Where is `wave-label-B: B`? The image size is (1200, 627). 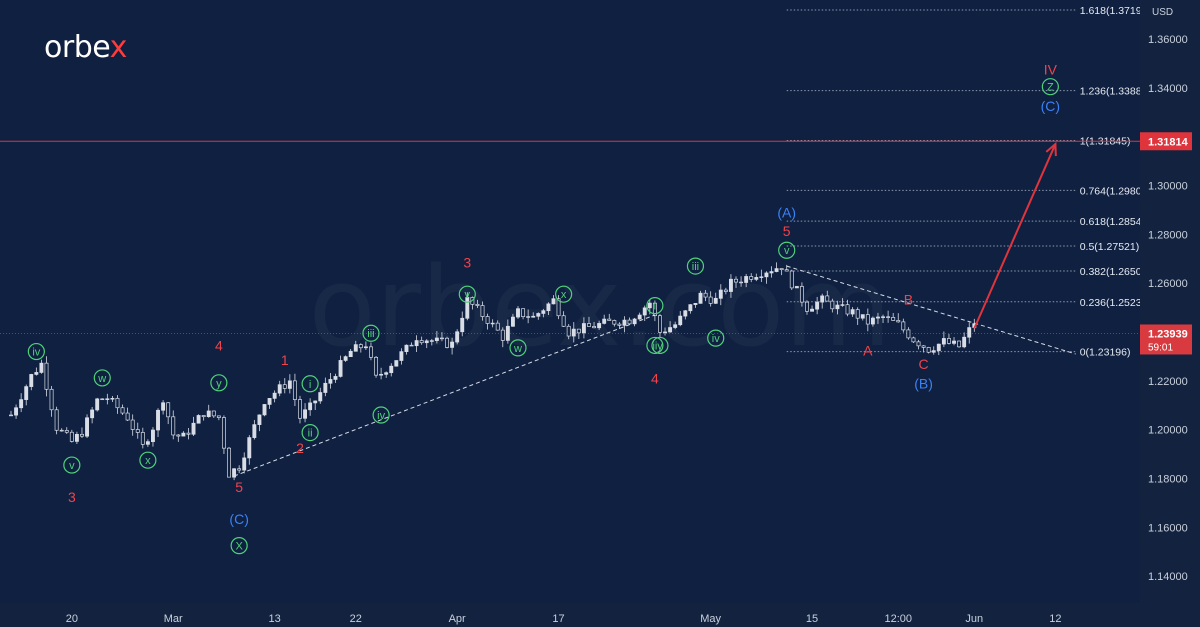 wave-label-B: B is located at coordinates (908, 300).